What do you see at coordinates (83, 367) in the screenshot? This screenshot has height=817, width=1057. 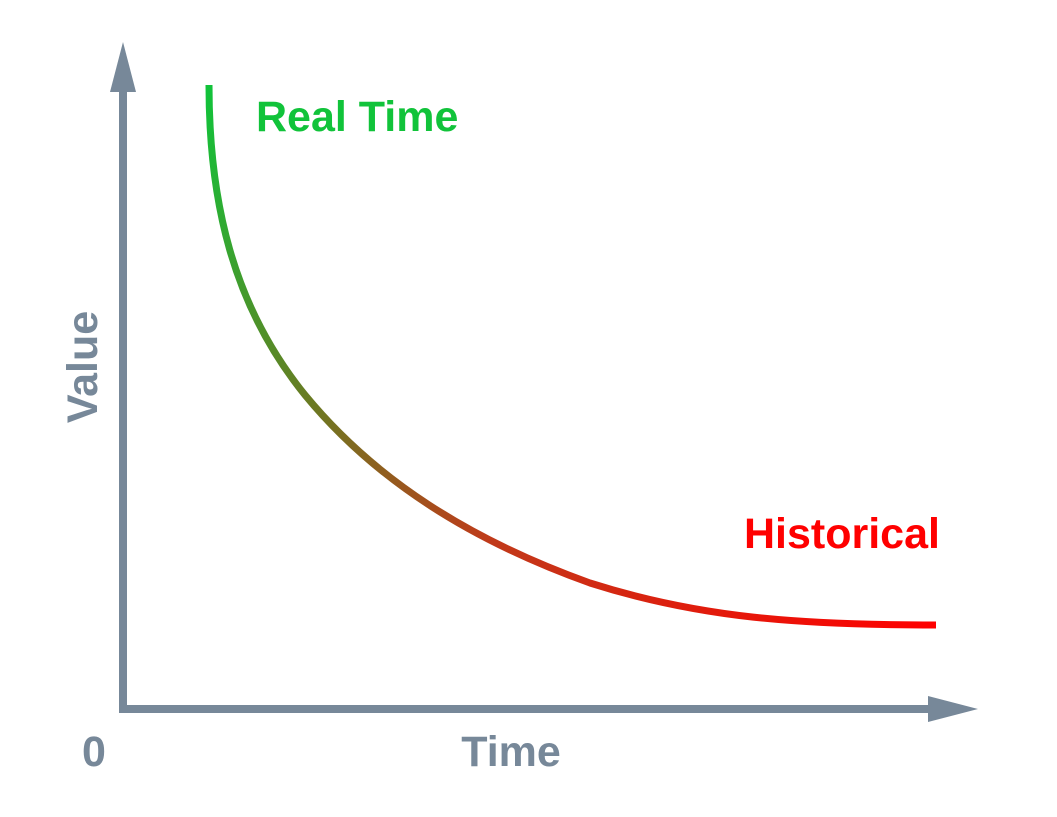 I see `y-axis-label: Value` at bounding box center [83, 367].